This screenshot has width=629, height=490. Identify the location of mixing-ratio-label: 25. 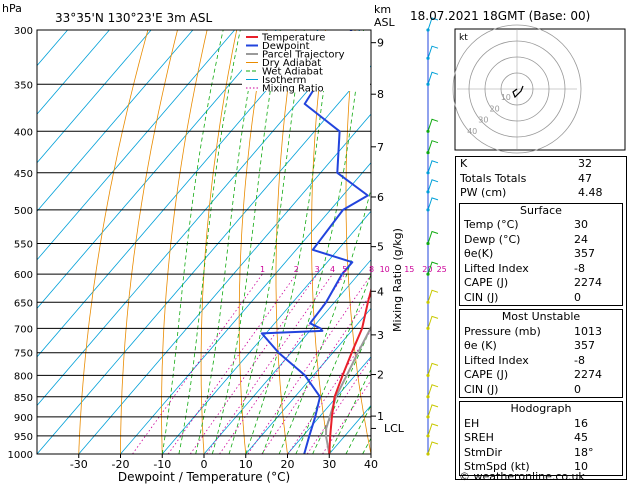
(442, 269).